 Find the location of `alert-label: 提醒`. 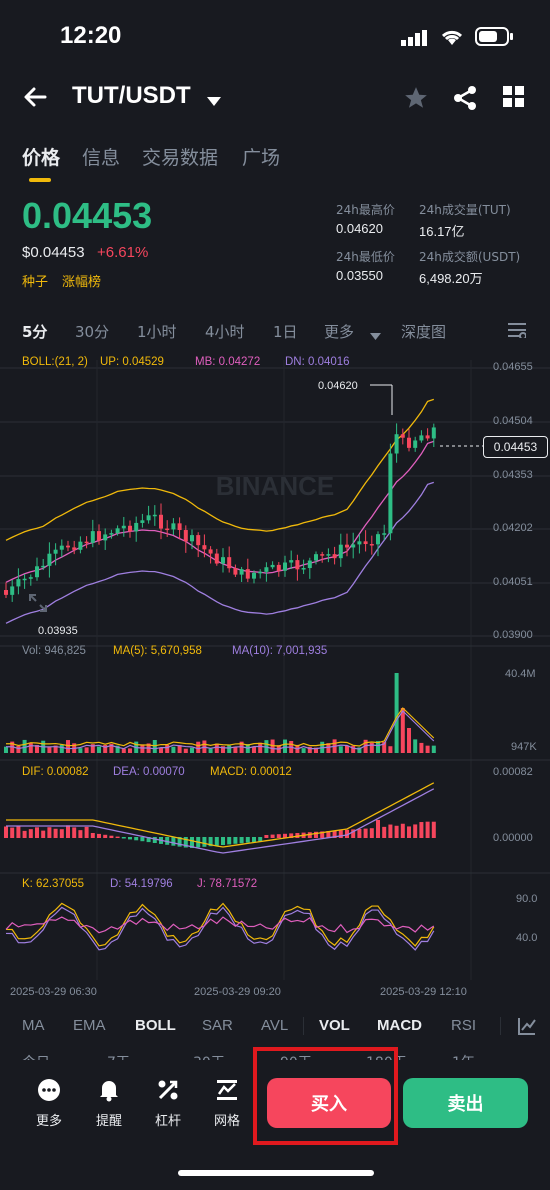

alert-label: 提醒 is located at coordinates (108, 1121).